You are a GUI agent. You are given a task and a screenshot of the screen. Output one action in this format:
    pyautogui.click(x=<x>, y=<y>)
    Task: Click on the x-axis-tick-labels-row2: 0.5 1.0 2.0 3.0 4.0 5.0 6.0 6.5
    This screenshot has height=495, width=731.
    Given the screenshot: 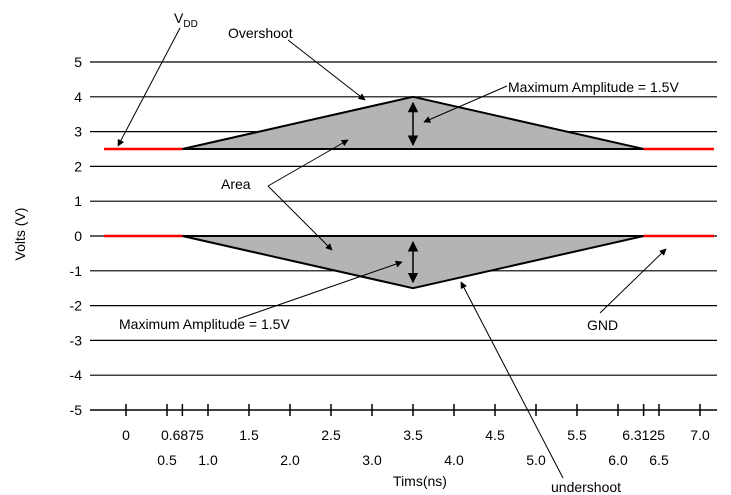 What is the action you would take?
    pyautogui.click(x=413, y=460)
    